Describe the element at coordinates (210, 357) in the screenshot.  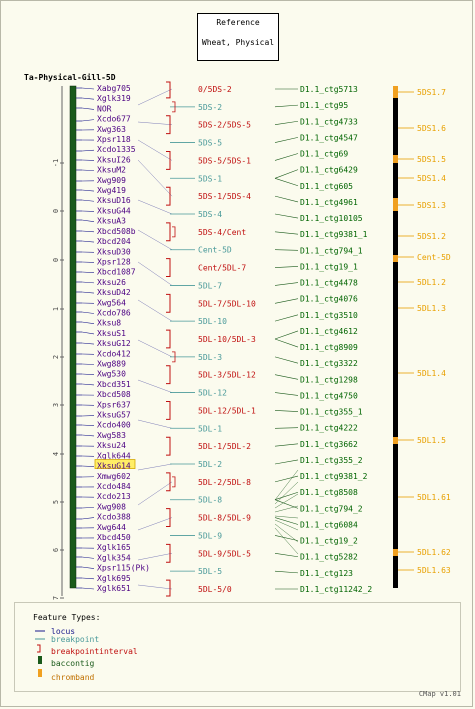
I see `breakpoint-label: 5DL-3` at that location.